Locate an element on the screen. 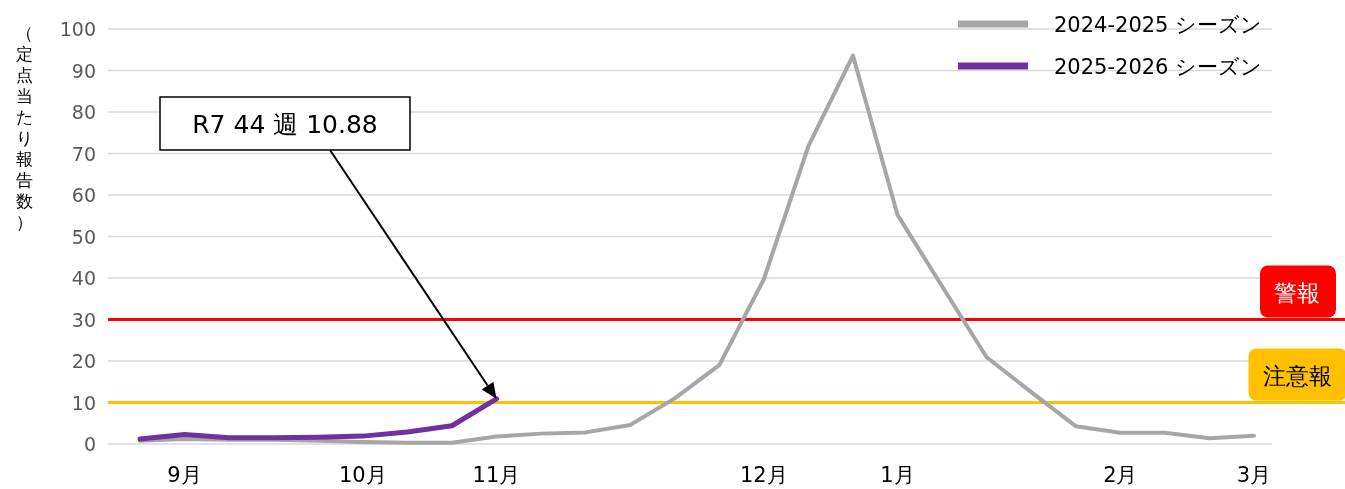  y-tick-label: 70 is located at coordinates (83, 153).